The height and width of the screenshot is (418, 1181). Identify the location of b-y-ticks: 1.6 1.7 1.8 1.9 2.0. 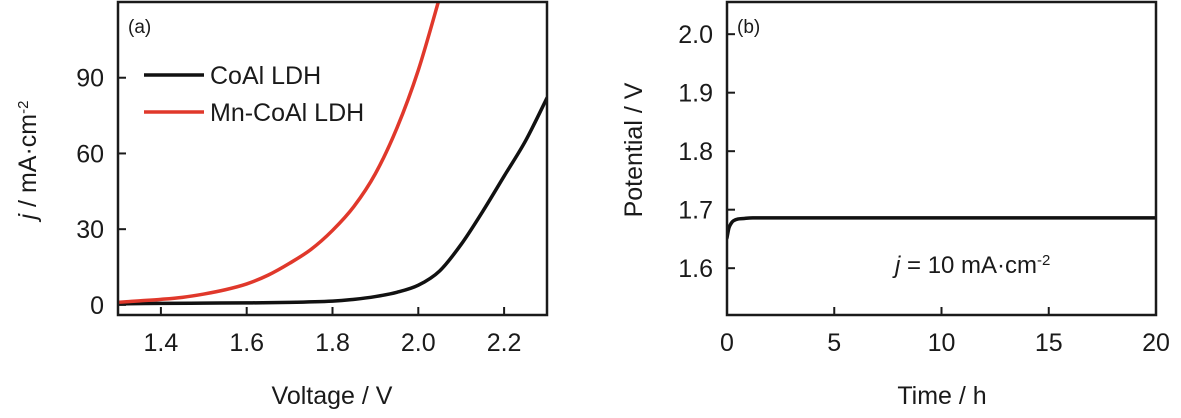
(706, 152).